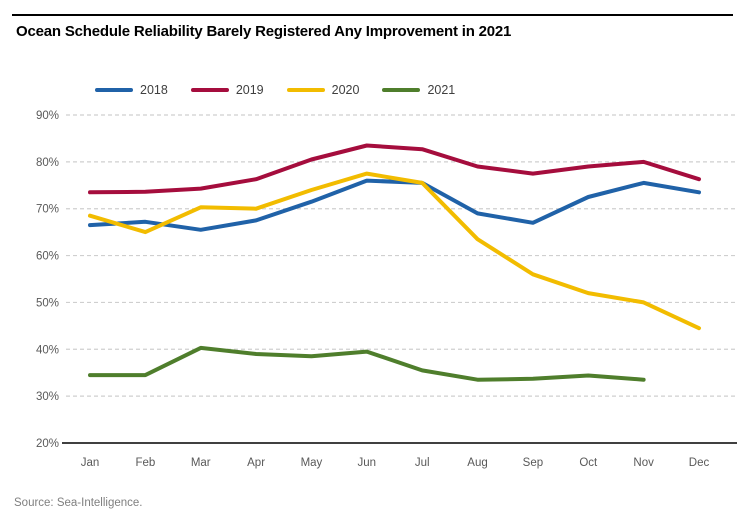  I want to click on legend-swatch-2018, so click(114, 90).